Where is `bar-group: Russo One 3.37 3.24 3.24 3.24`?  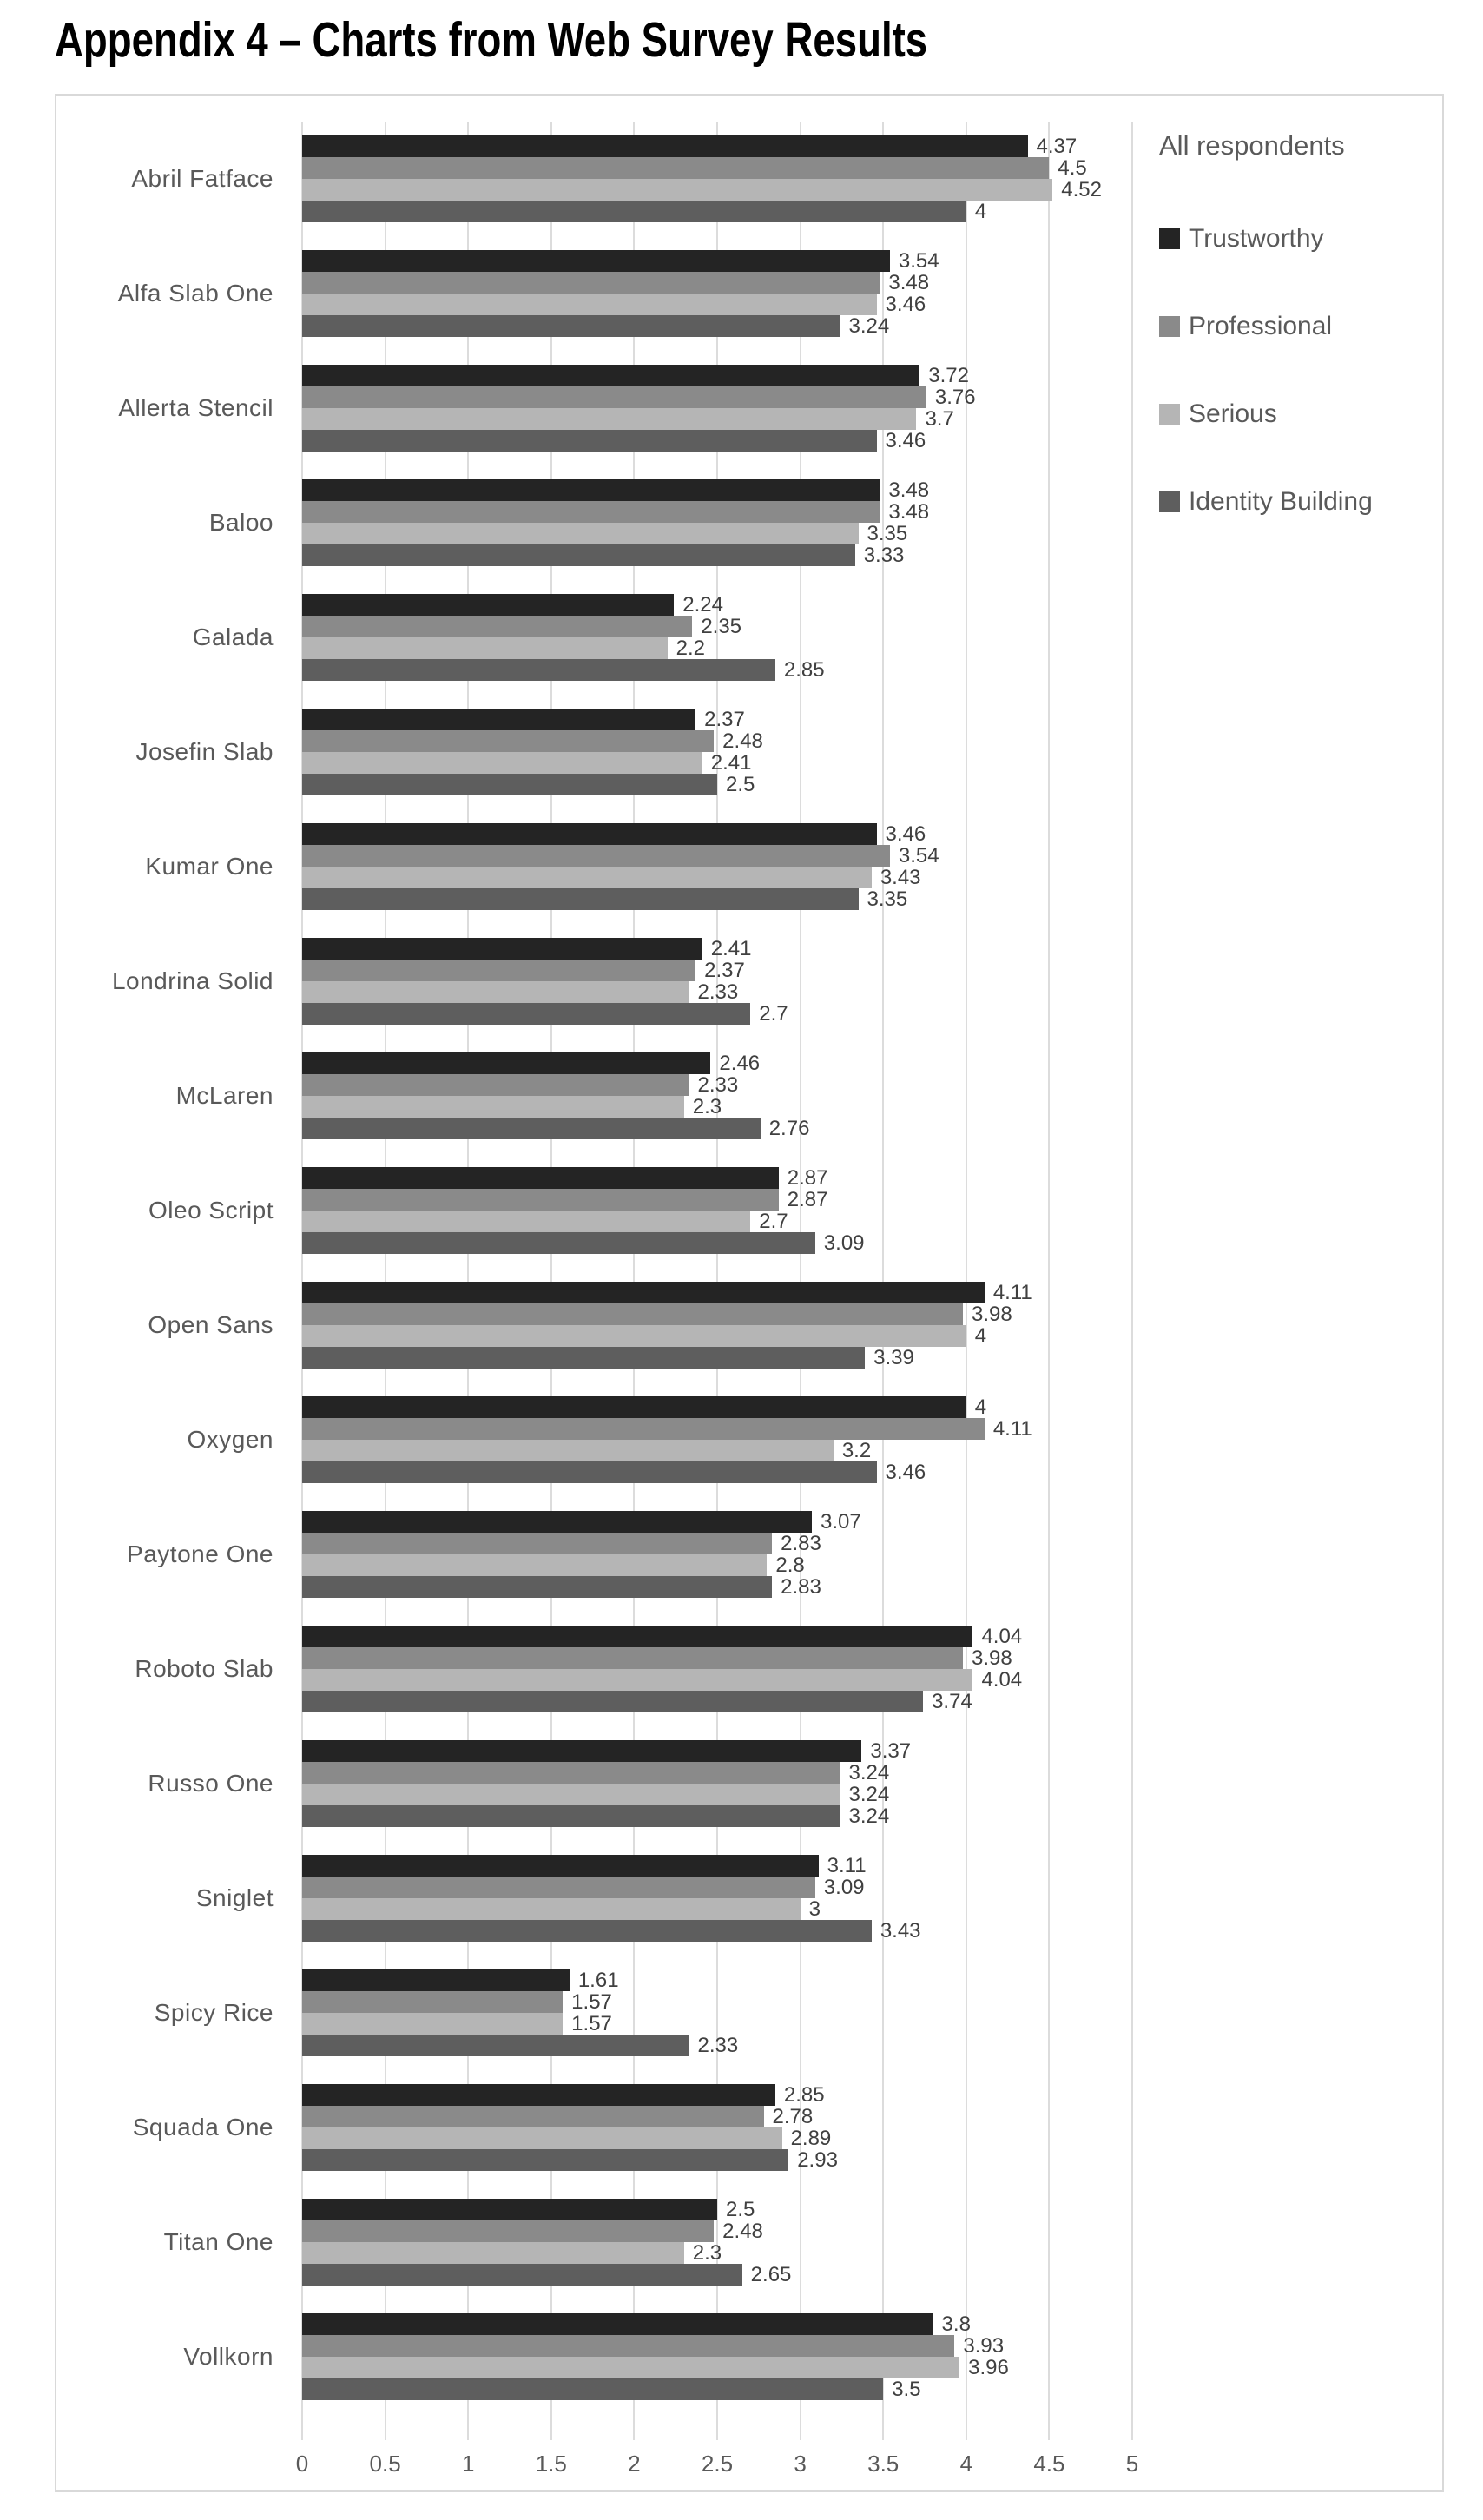
bar-group: Russo One 3.37 3.24 3.24 3.24 is located at coordinates (640, 1783).